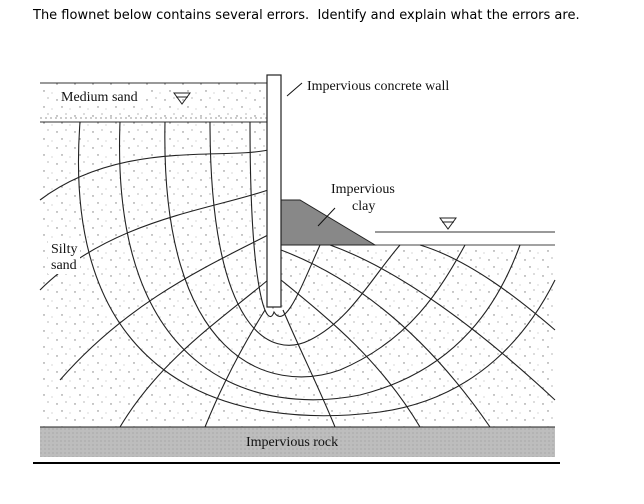 This screenshot has width=644, height=504. I want to click on impervious-rock, so click(297, 442).